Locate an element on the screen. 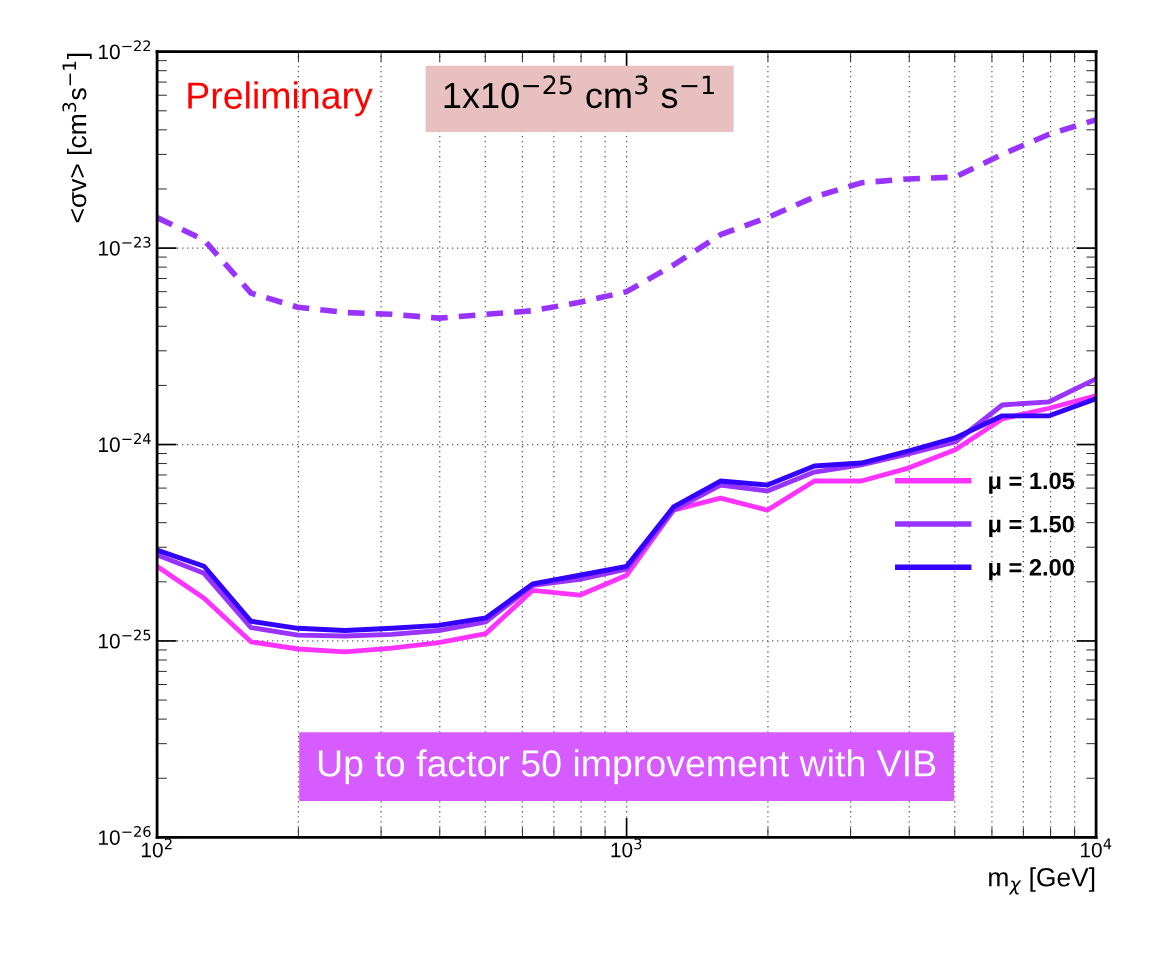  legend-label: μ = 1.05 is located at coordinates (1032, 483).